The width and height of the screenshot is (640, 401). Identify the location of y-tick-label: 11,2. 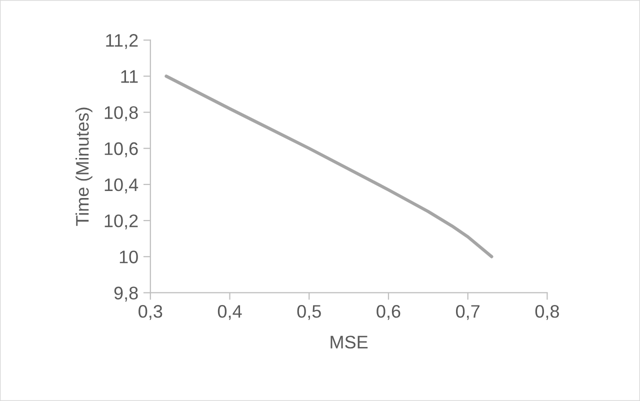
(122, 41).